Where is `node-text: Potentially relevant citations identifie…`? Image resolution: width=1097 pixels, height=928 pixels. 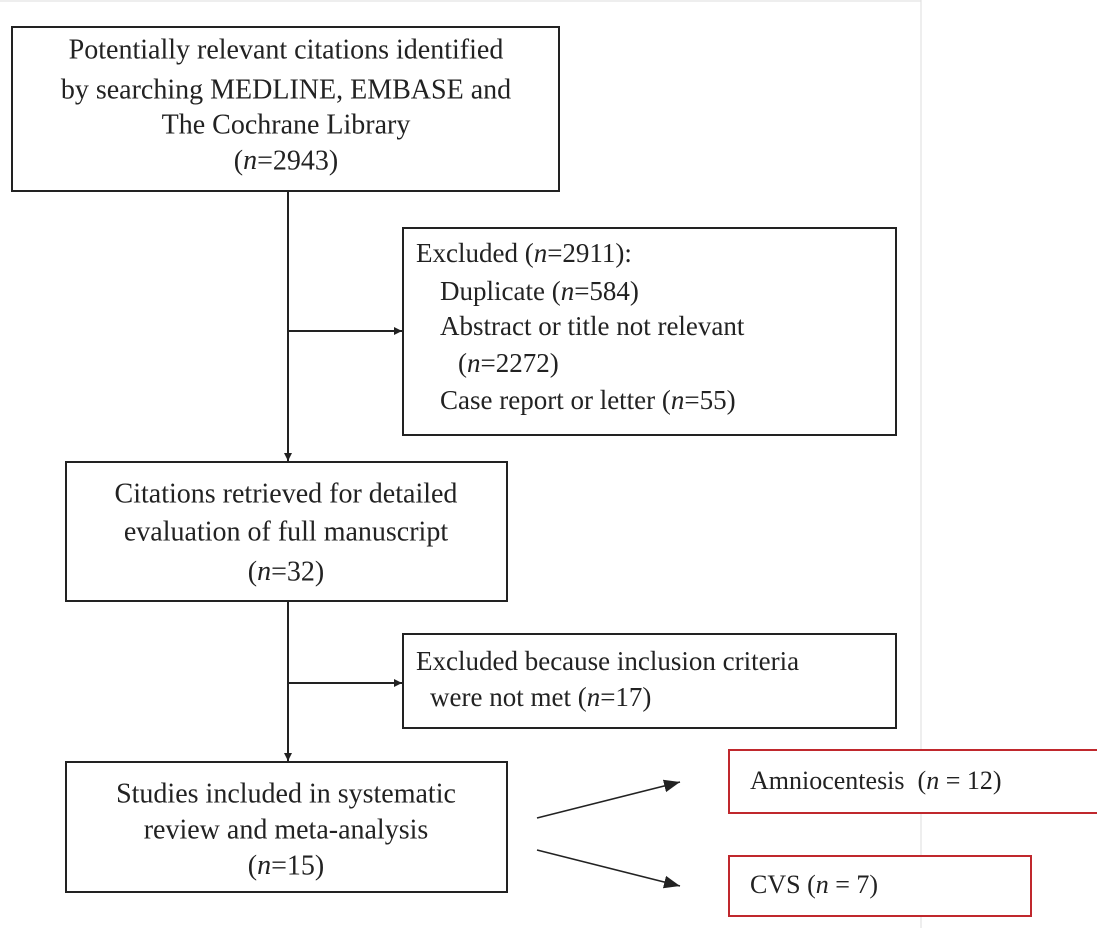
node-text: Potentially relevant citations identifie… is located at coordinates (286, 49).